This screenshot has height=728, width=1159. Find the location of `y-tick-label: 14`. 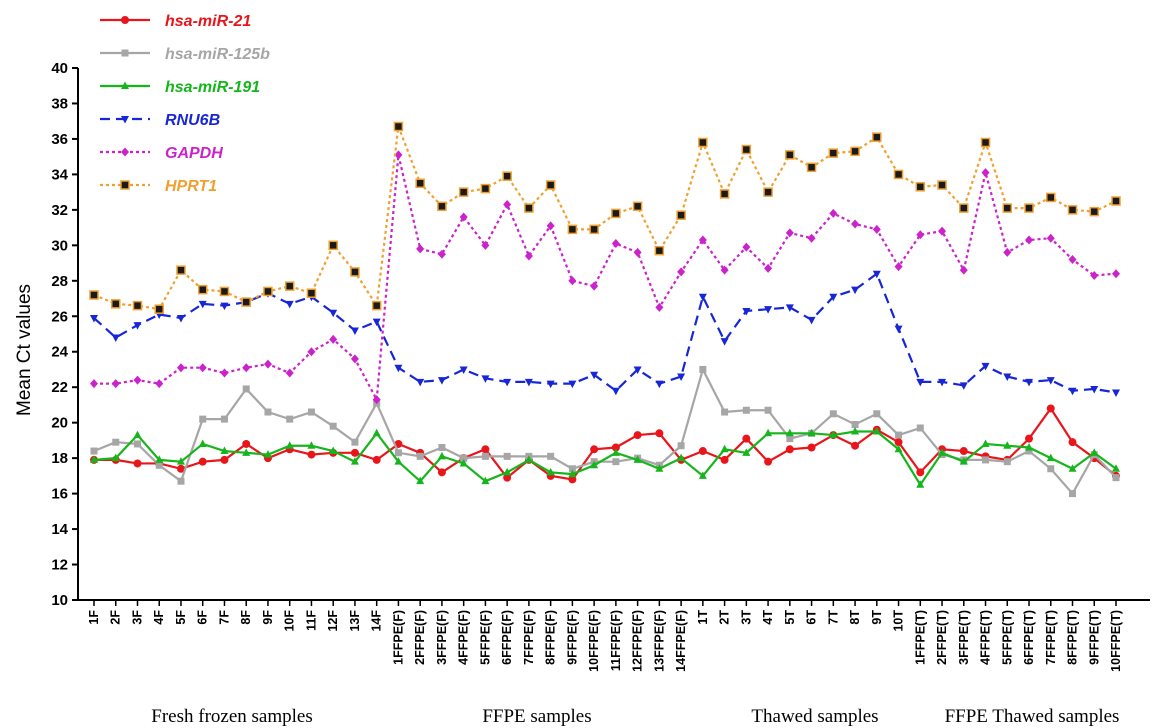

y-tick-label: 14 is located at coordinates (59, 529).